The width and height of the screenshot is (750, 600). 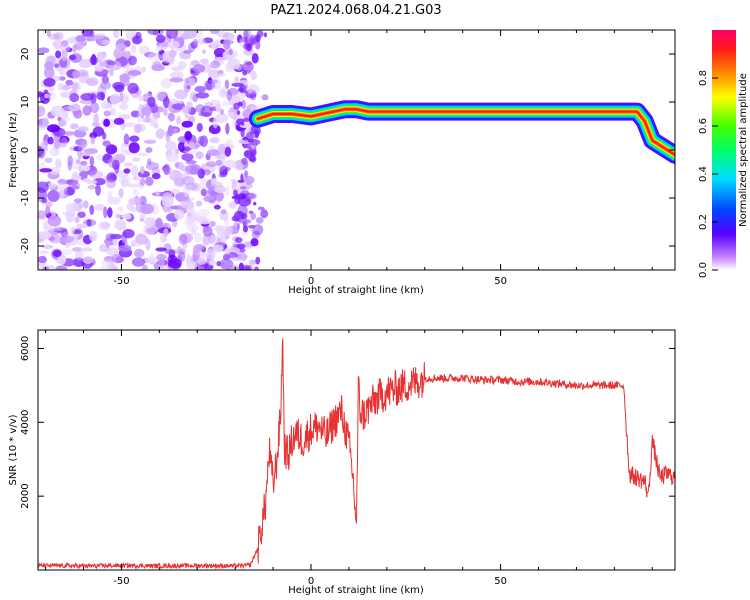 What do you see at coordinates (500, 281) in the screenshot?
I see `x-tick-label: 50` at bounding box center [500, 281].